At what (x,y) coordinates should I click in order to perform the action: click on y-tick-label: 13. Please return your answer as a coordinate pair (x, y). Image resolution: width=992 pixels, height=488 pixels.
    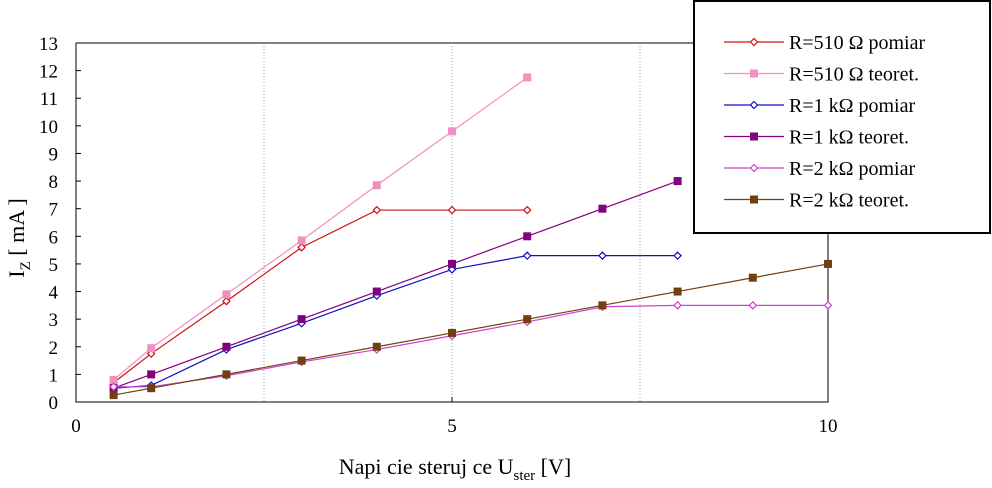
    Looking at the image, I should click on (48, 44).